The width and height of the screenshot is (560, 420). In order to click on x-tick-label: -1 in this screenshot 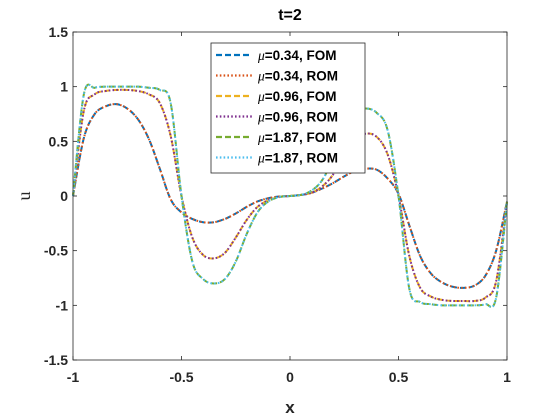, I will do `click(73, 377)`.